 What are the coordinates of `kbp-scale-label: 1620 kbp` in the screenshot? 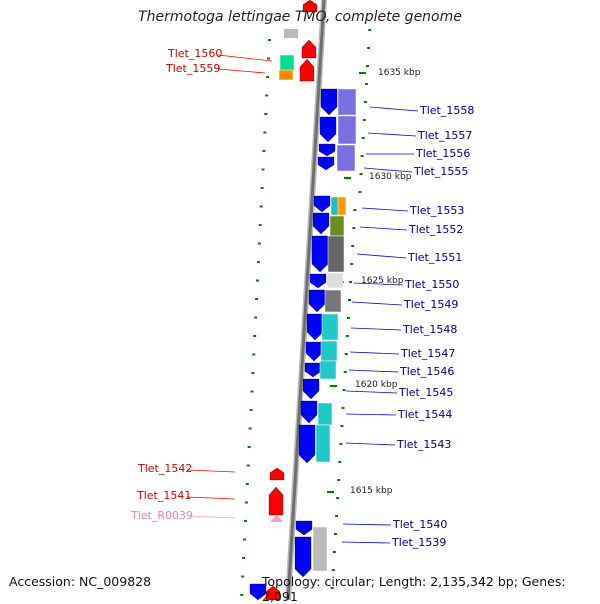 It's located at (376, 385).